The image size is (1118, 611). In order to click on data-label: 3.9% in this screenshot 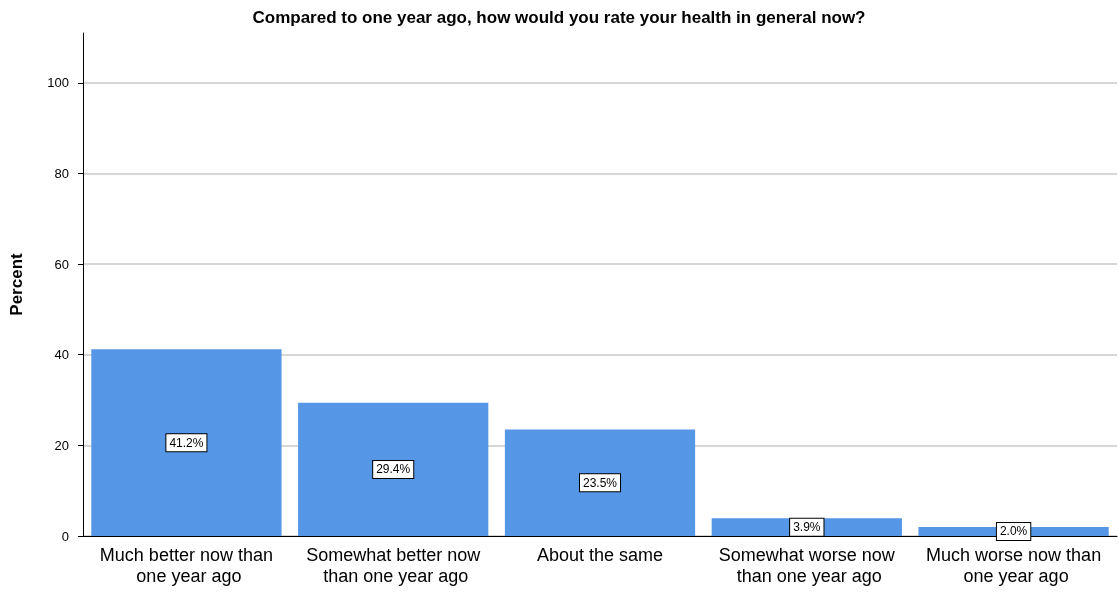, I will do `click(807, 527)`.